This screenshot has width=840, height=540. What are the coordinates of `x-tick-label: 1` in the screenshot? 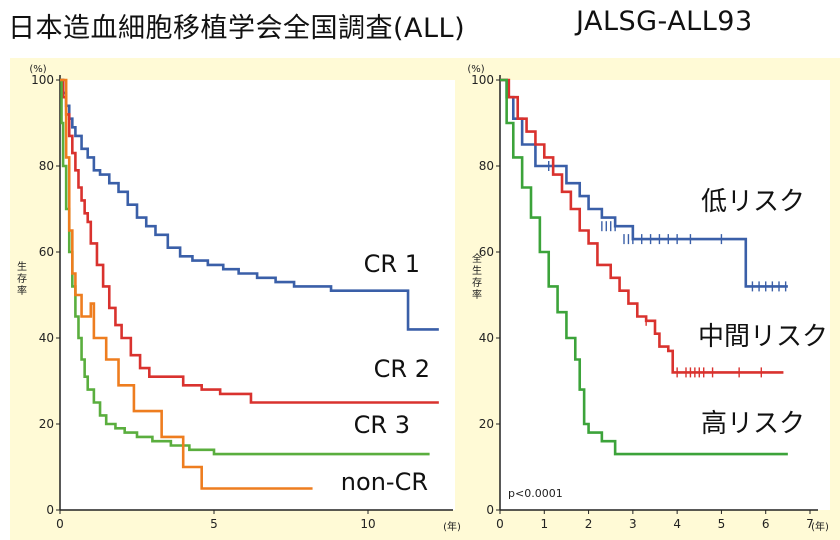 It's located at (544, 524).